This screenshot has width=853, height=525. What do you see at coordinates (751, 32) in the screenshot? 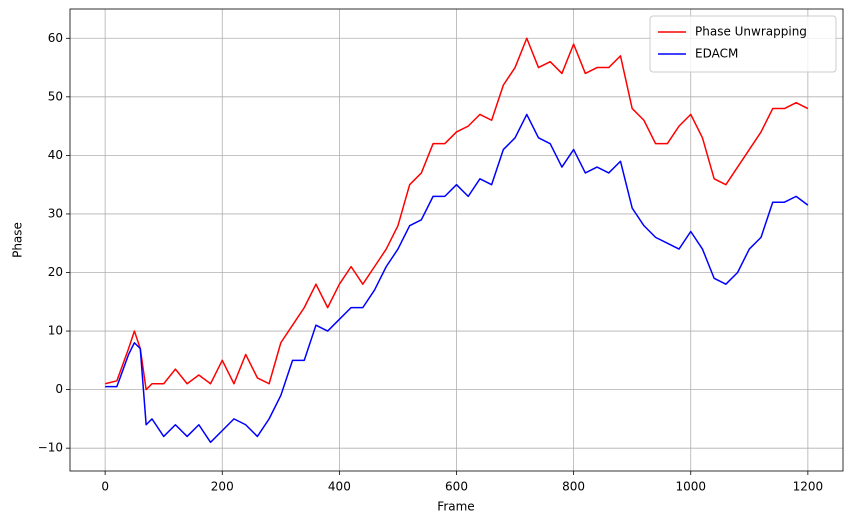
I see `legend-label: Phase Unwrapping` at bounding box center [751, 32].